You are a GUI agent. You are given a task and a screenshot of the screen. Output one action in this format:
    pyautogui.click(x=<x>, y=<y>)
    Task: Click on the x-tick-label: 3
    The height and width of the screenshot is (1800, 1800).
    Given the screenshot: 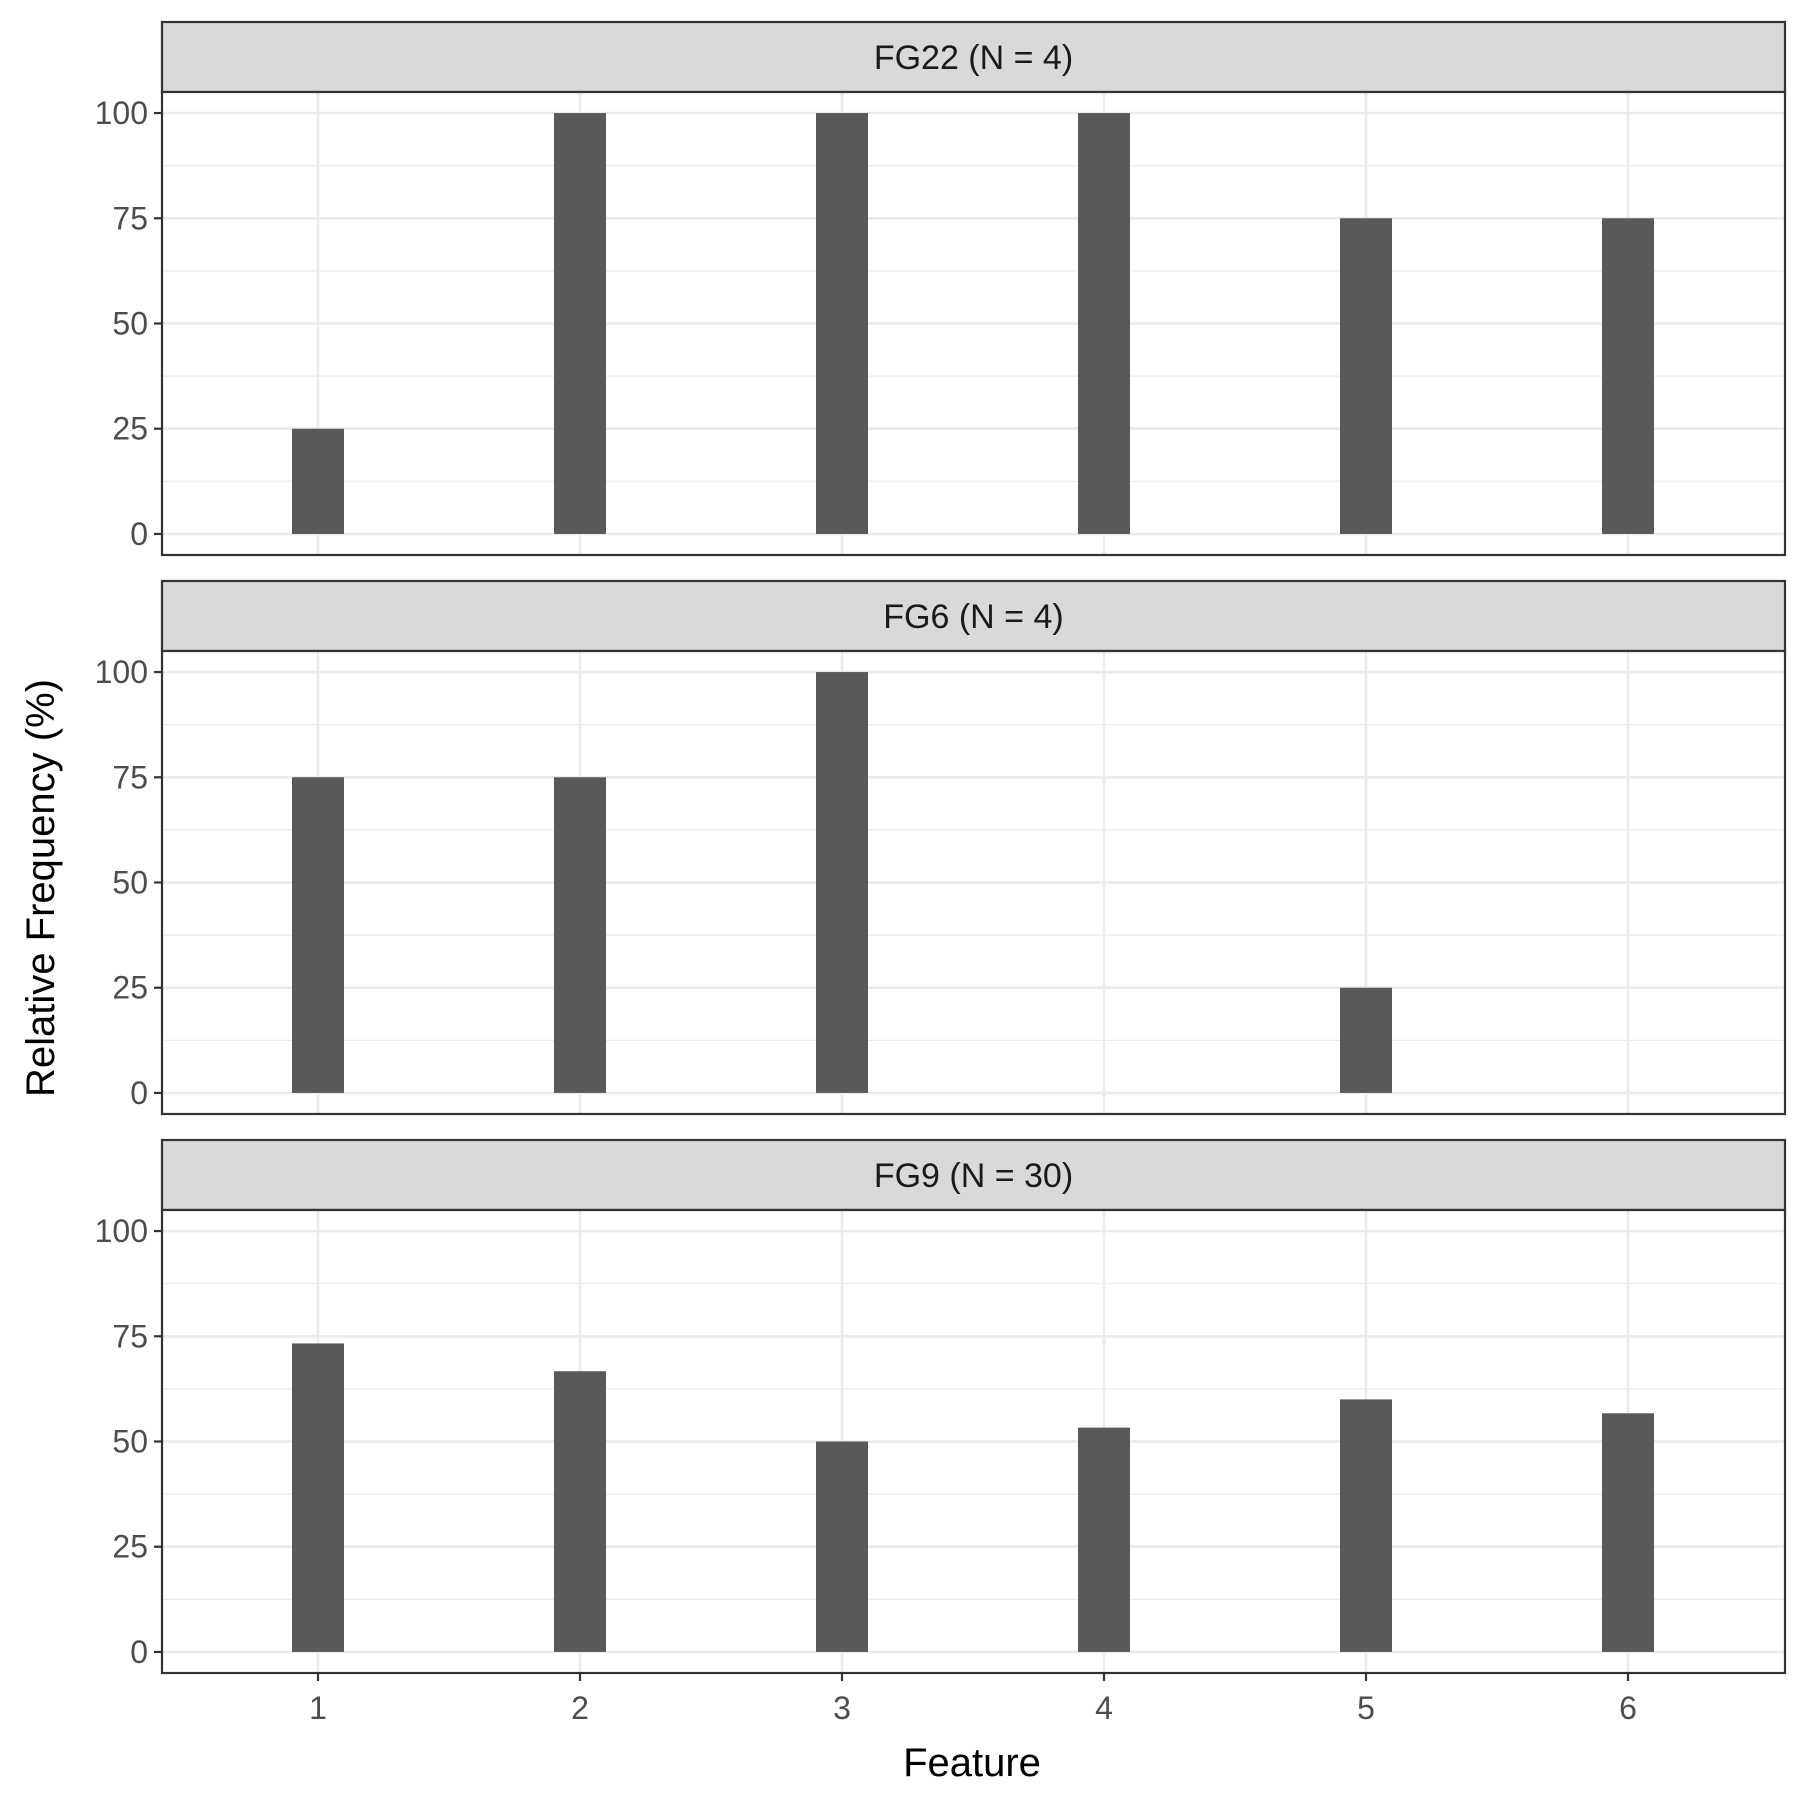 What is the action you would take?
    pyautogui.click(x=842, y=1708)
    